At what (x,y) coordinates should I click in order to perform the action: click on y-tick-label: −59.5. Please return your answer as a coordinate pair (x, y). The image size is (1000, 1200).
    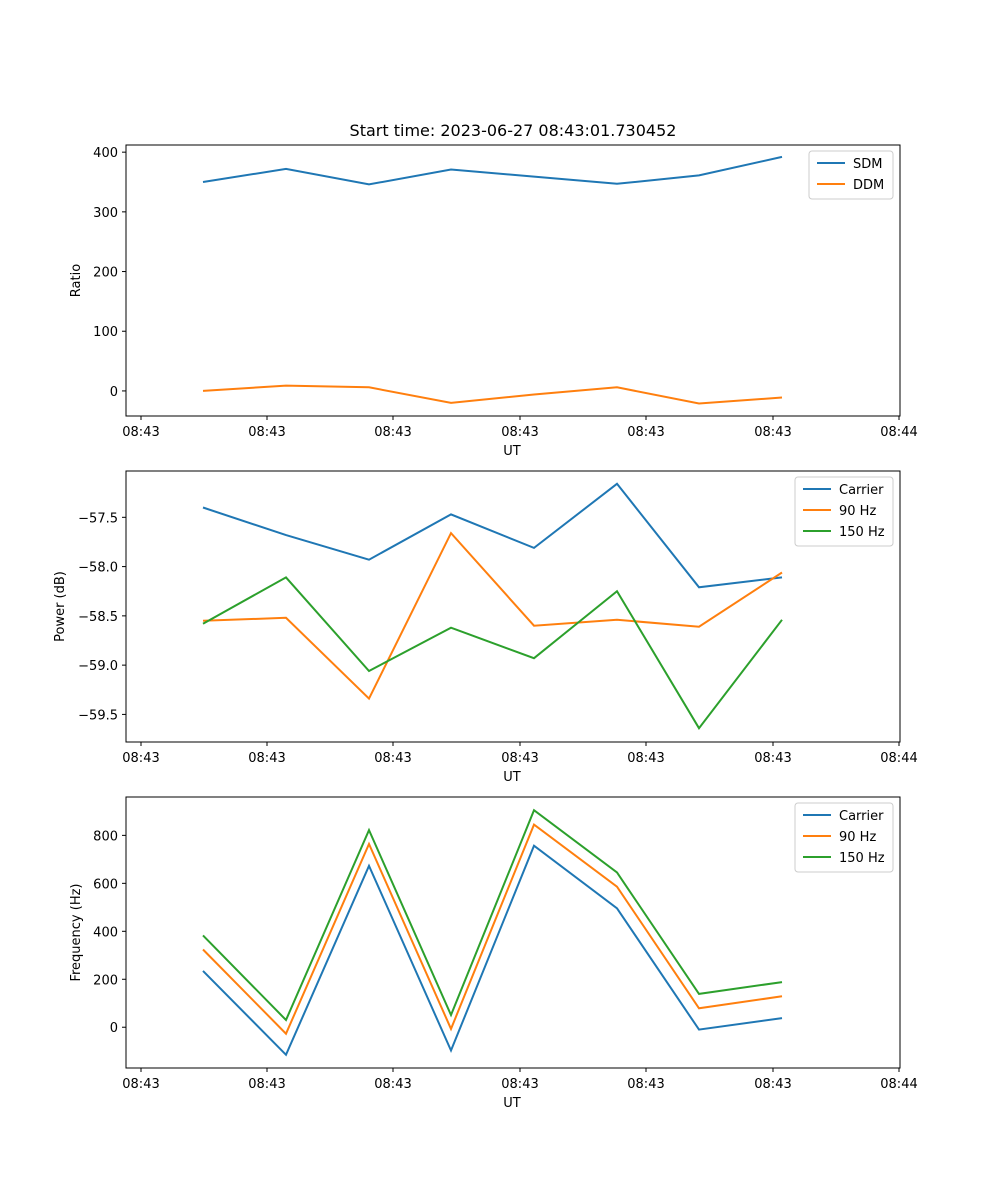
    Looking at the image, I should click on (98, 715).